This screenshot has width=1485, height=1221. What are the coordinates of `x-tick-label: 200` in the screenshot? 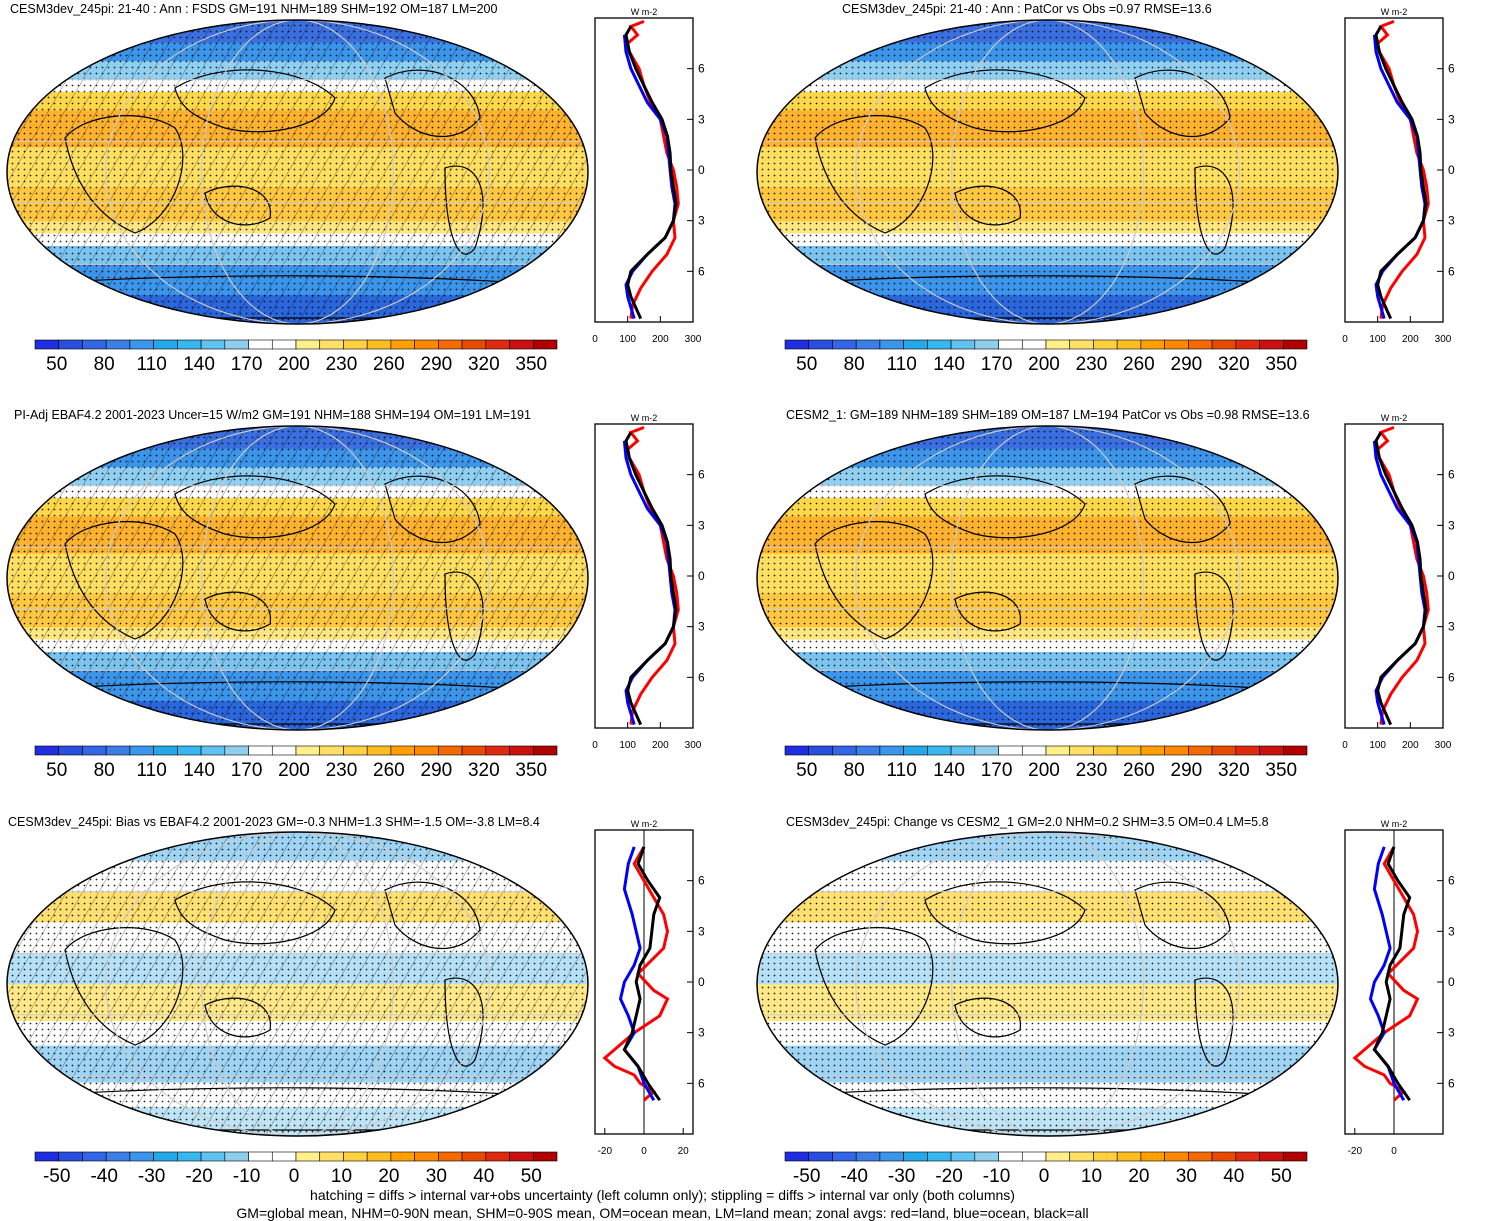 It's located at (1410, 745).